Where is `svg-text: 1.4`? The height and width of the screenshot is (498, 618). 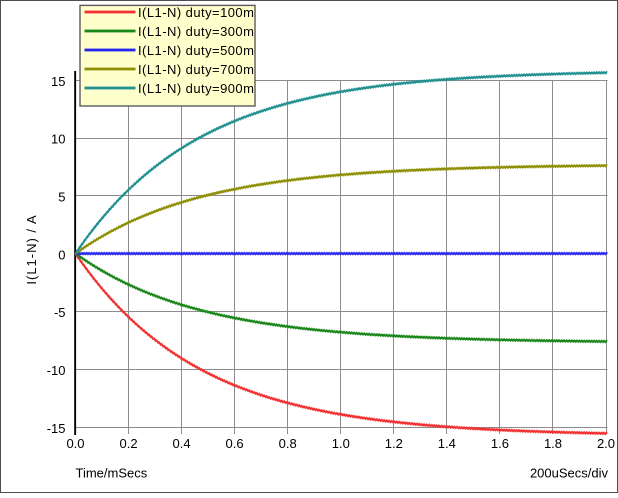 svg-text: 1.4 is located at coordinates (447, 443).